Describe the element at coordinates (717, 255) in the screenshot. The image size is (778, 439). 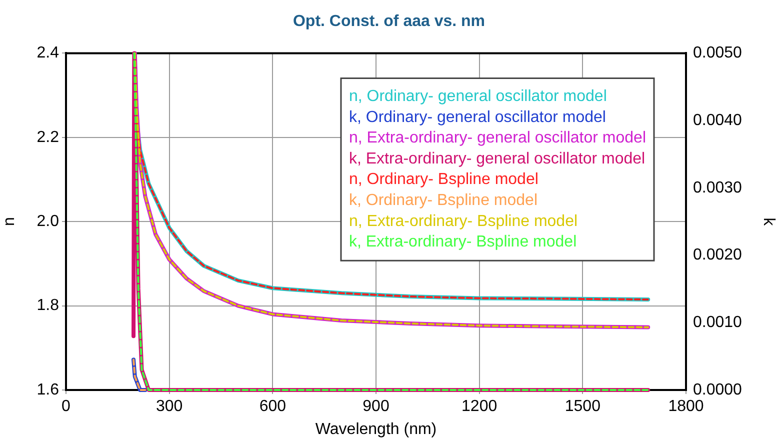
I see `y2-tick-label: 0.0020` at that location.